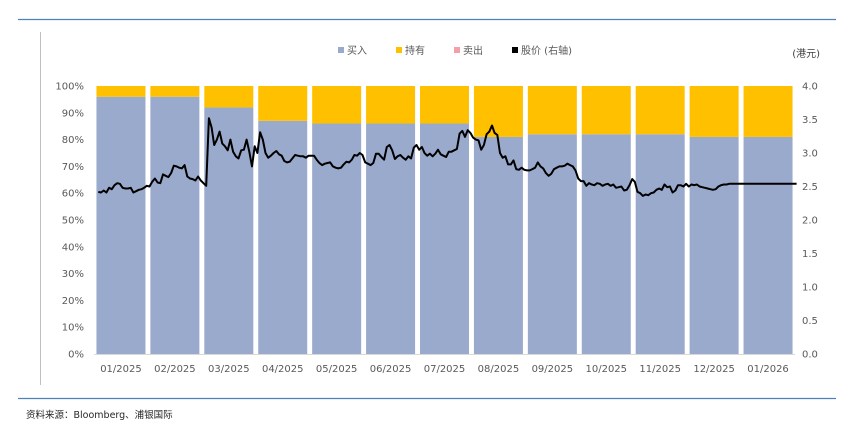 This screenshot has width=852, height=428. Describe the element at coordinates (175, 369) in the screenshot. I see `x-tick-label: 02/2025` at that location.